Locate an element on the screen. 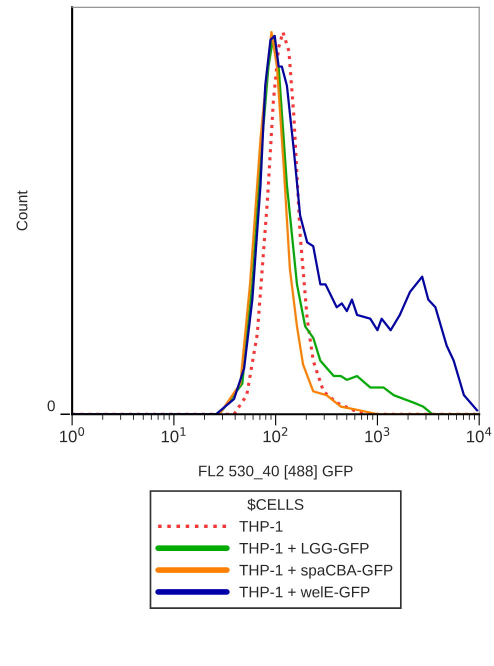  legend-label: THP-1 is located at coordinates (260, 526).